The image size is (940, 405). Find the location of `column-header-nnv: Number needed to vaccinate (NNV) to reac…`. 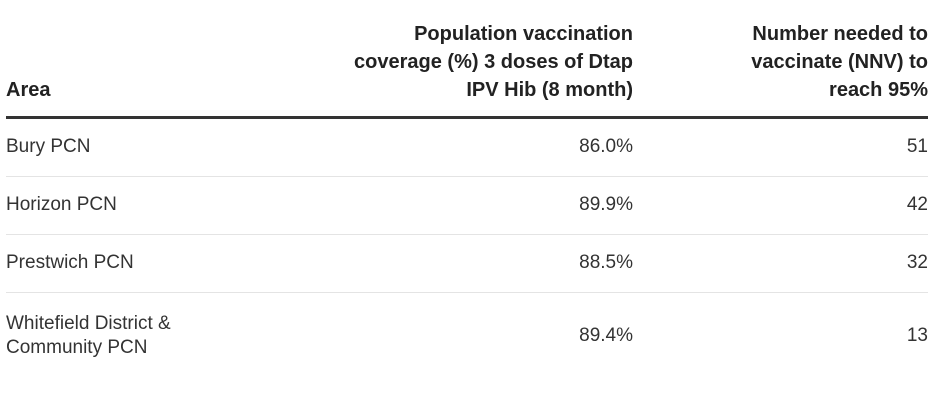

column-header-nnv: Number needed to vaccinate (NNV) to reac… is located at coordinates (780, 59).